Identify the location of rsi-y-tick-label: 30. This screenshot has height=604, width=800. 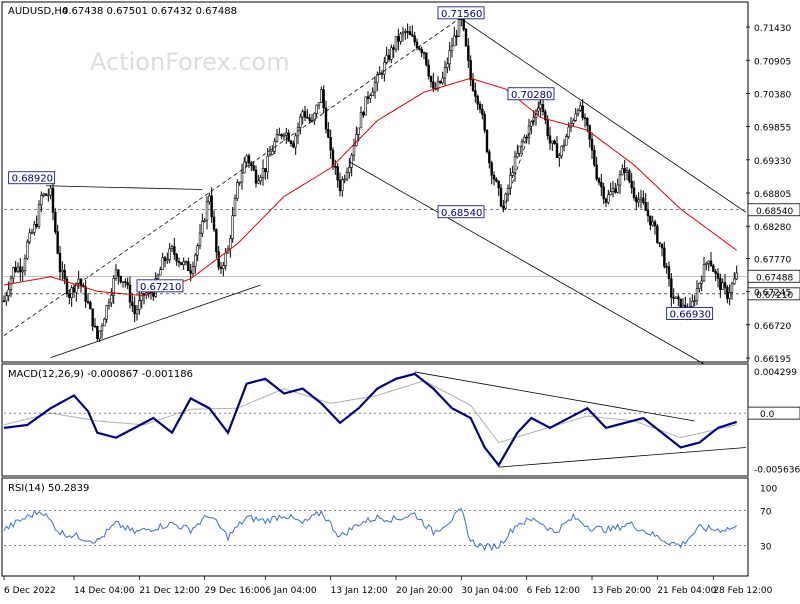
(766, 548).